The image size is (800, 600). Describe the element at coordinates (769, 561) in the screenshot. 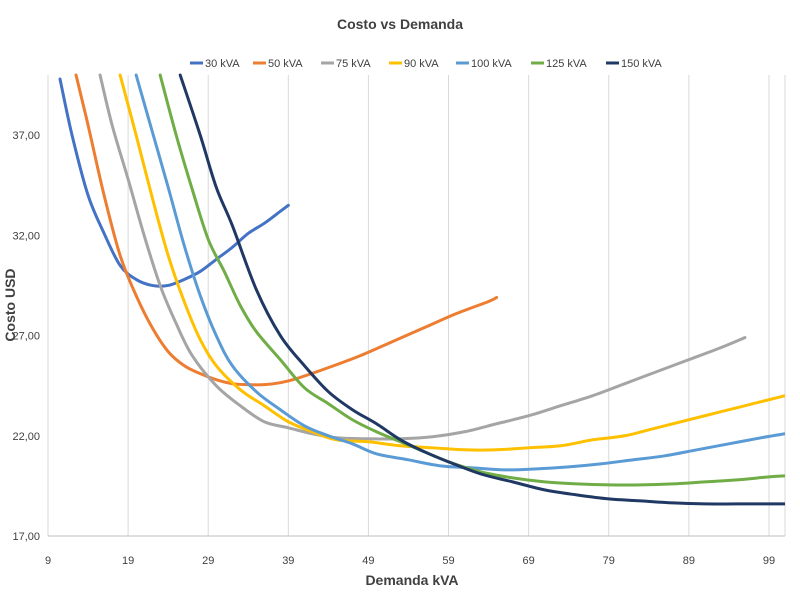

I see `x-tick-label-99: 99` at that location.